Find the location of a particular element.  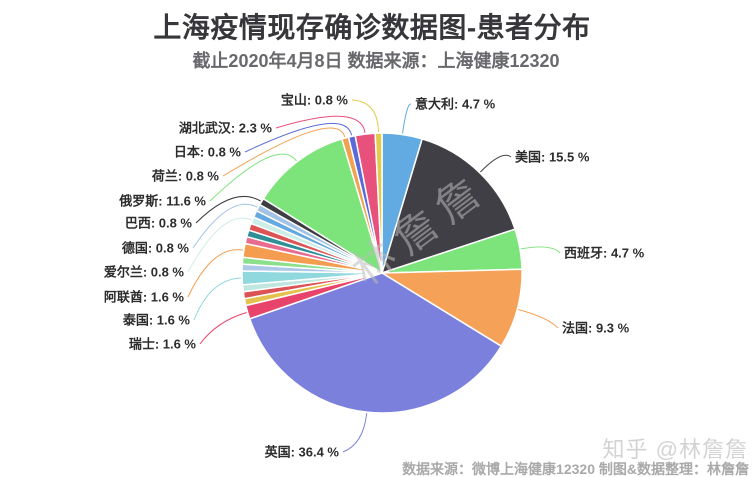

slice-label-湖北武汉: 湖北武汉: 2.3 % is located at coordinates (226, 128).